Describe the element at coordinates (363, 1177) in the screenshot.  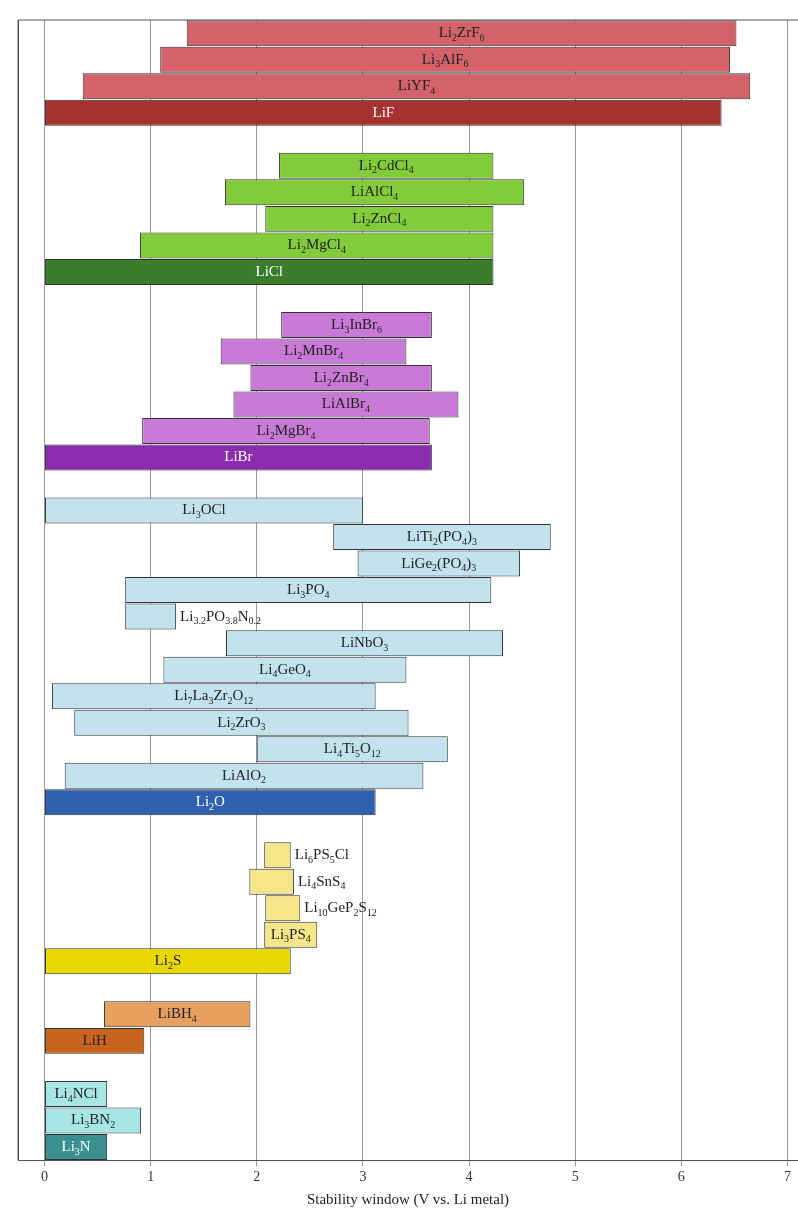
I see `x-tick-label: 3` at that location.